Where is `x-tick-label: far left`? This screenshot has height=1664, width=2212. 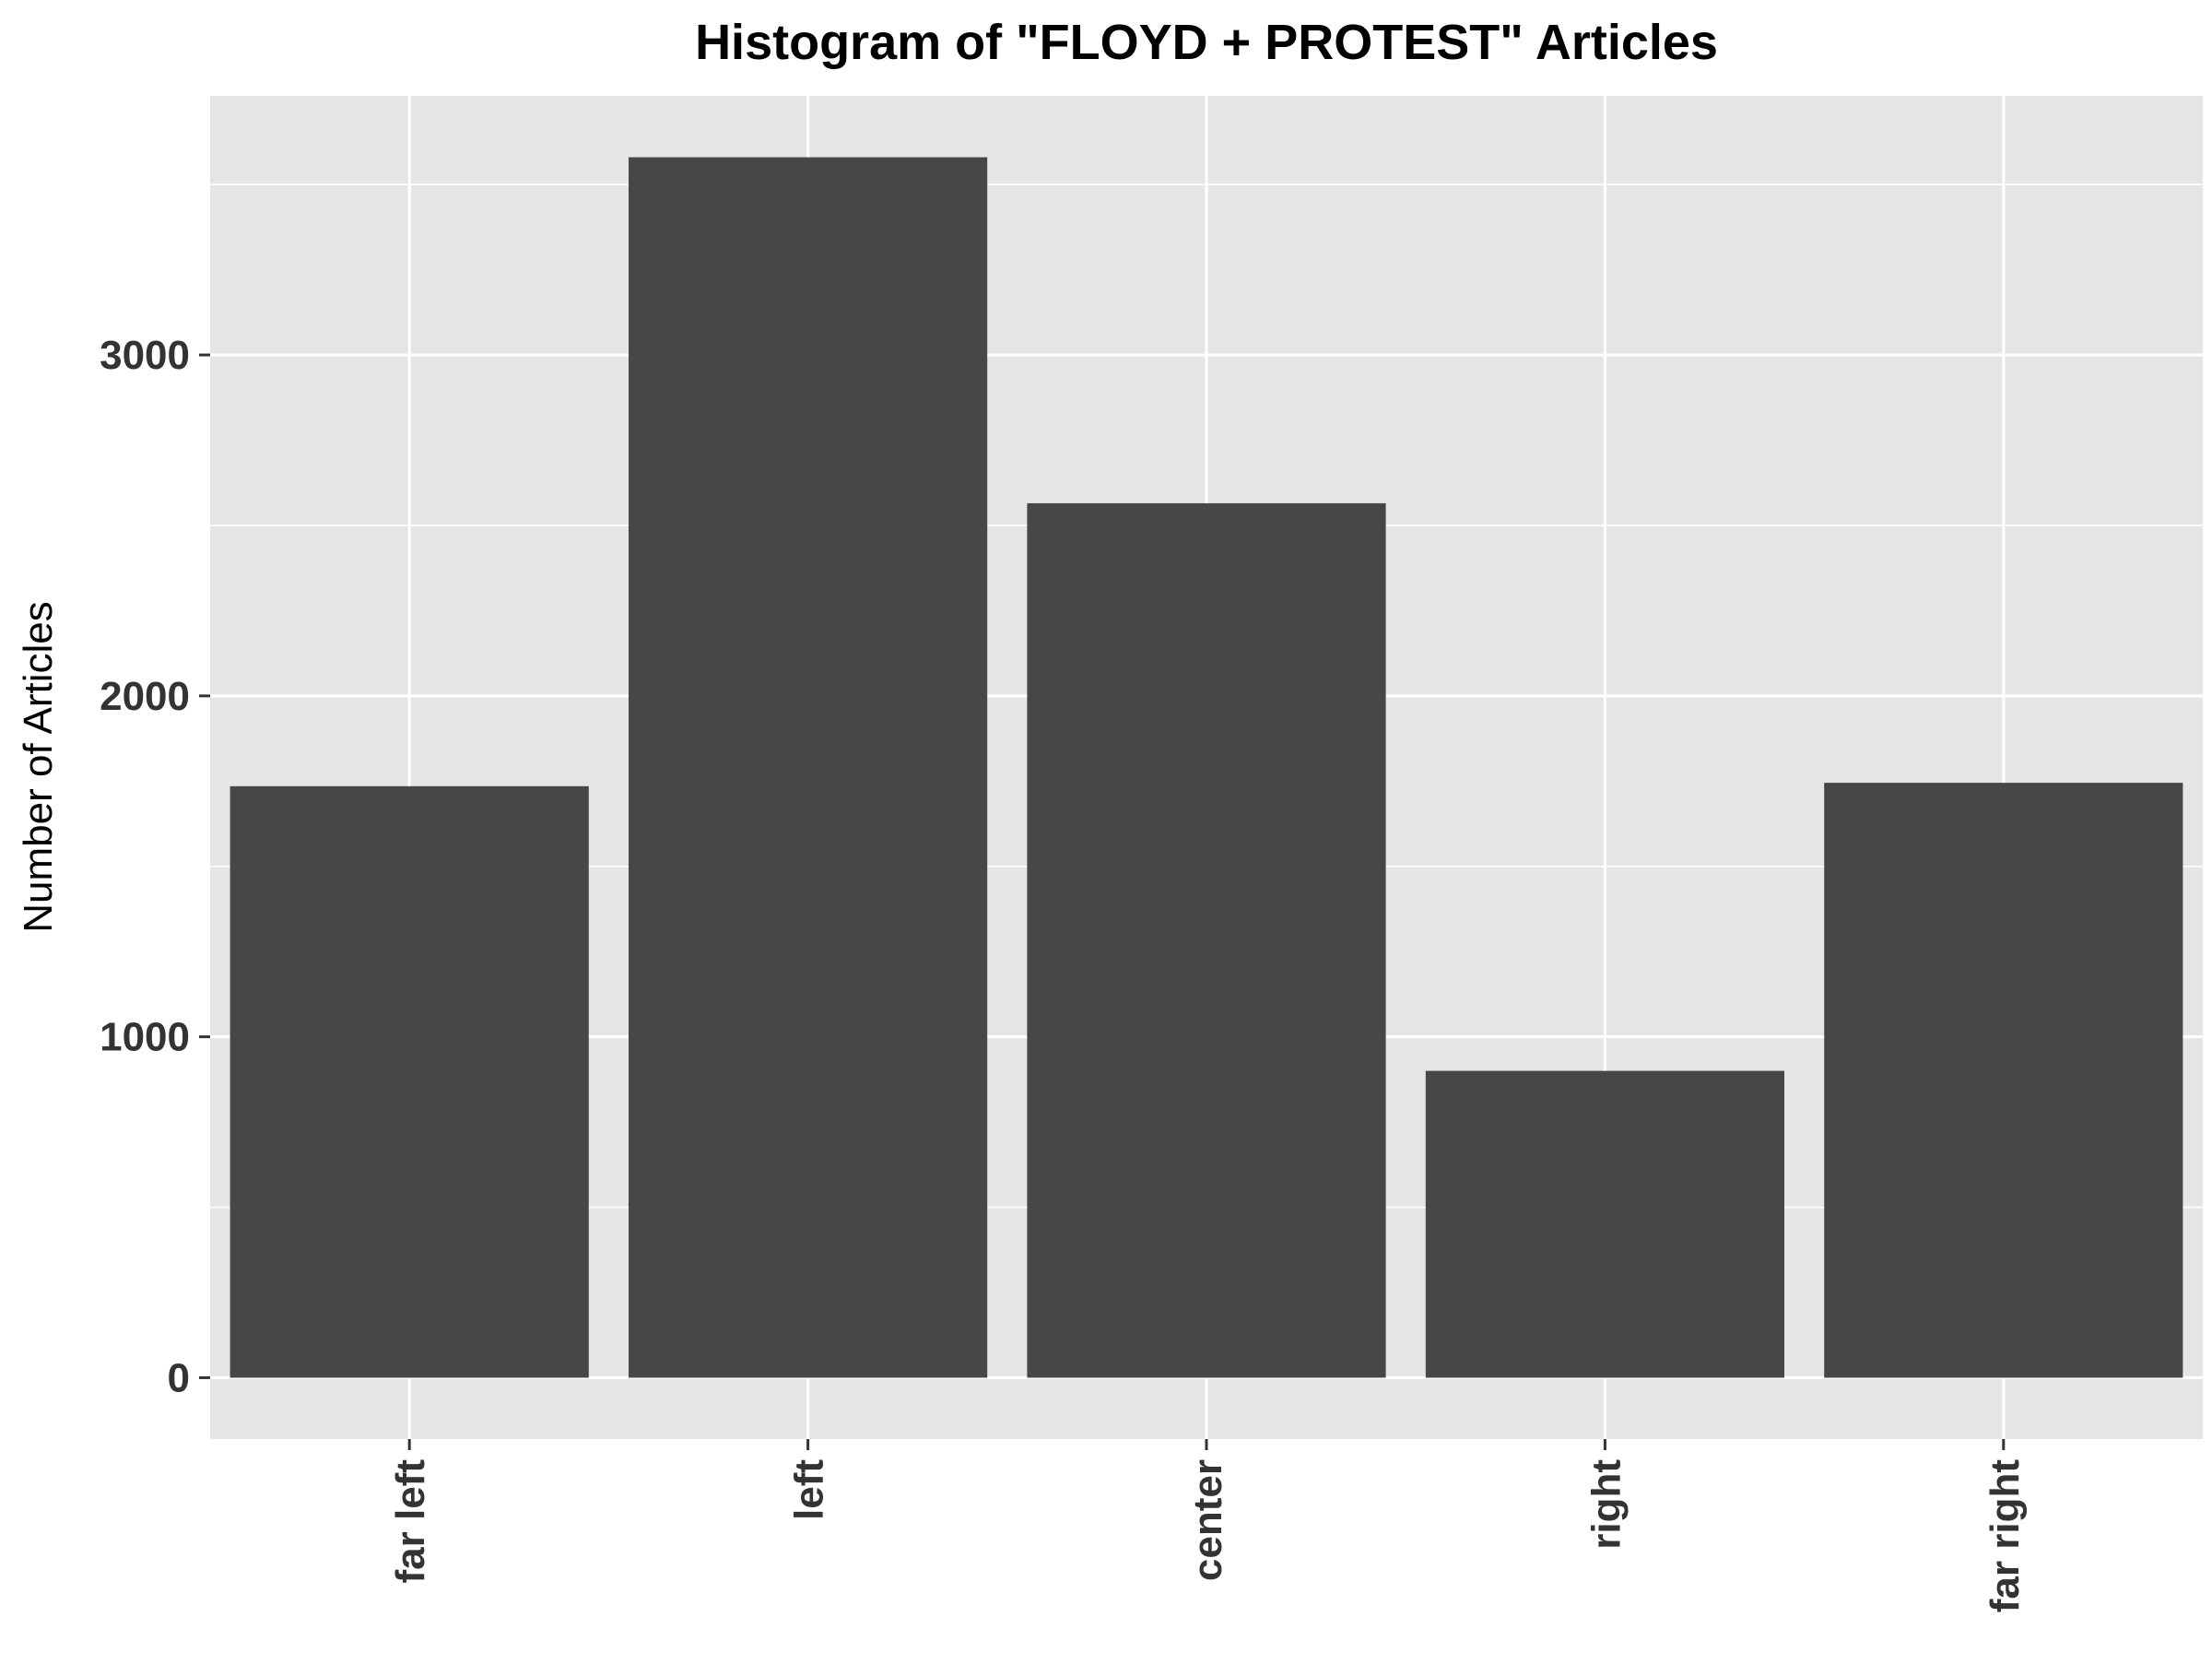 x-tick-label: far left is located at coordinates (410, 1521).